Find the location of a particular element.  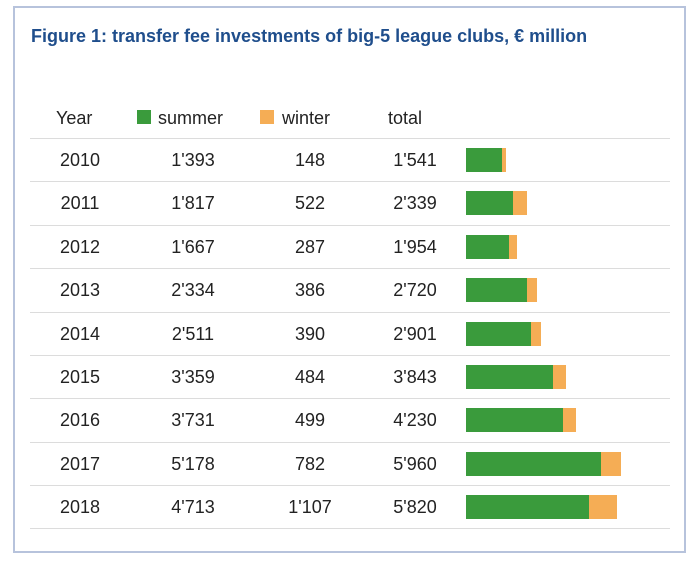

cell-winter: 148 is located at coordinates (310, 160).